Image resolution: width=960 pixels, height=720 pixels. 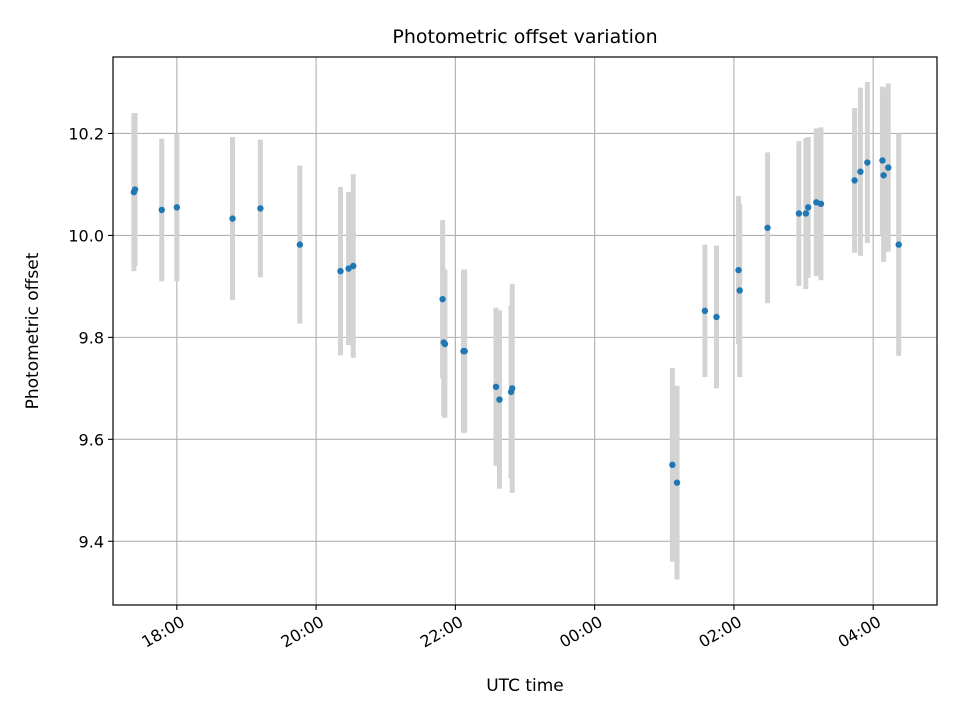 I want to click on x-axis-label: UTC time, so click(x=525, y=686).